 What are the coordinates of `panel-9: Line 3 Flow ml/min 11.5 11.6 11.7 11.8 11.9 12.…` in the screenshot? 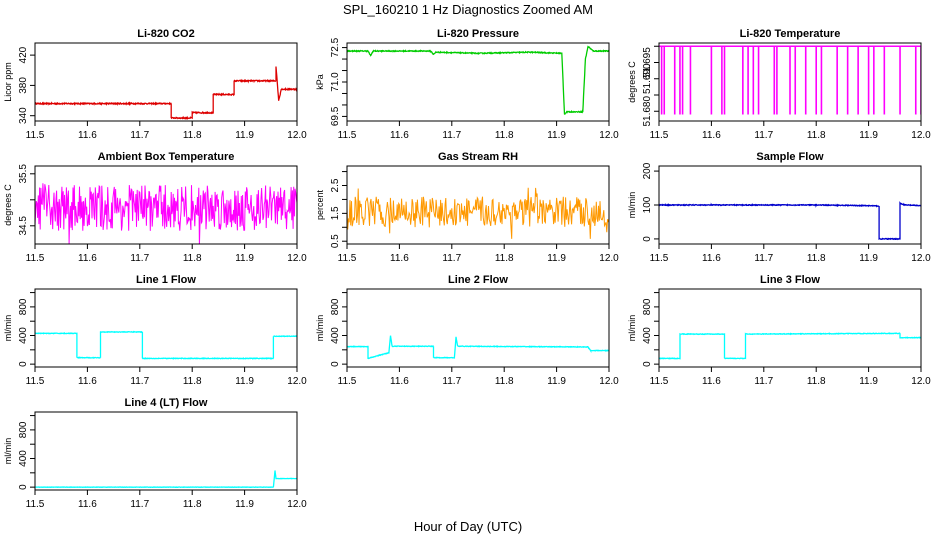 It's located at (779, 330).